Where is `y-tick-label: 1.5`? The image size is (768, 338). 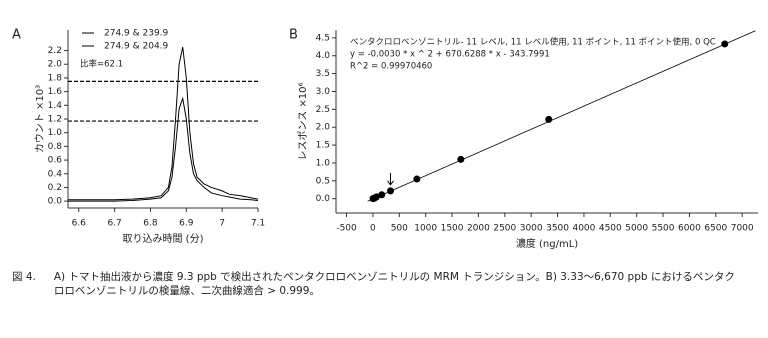
y-tick-label: 1.5 is located at coordinates (323, 146).